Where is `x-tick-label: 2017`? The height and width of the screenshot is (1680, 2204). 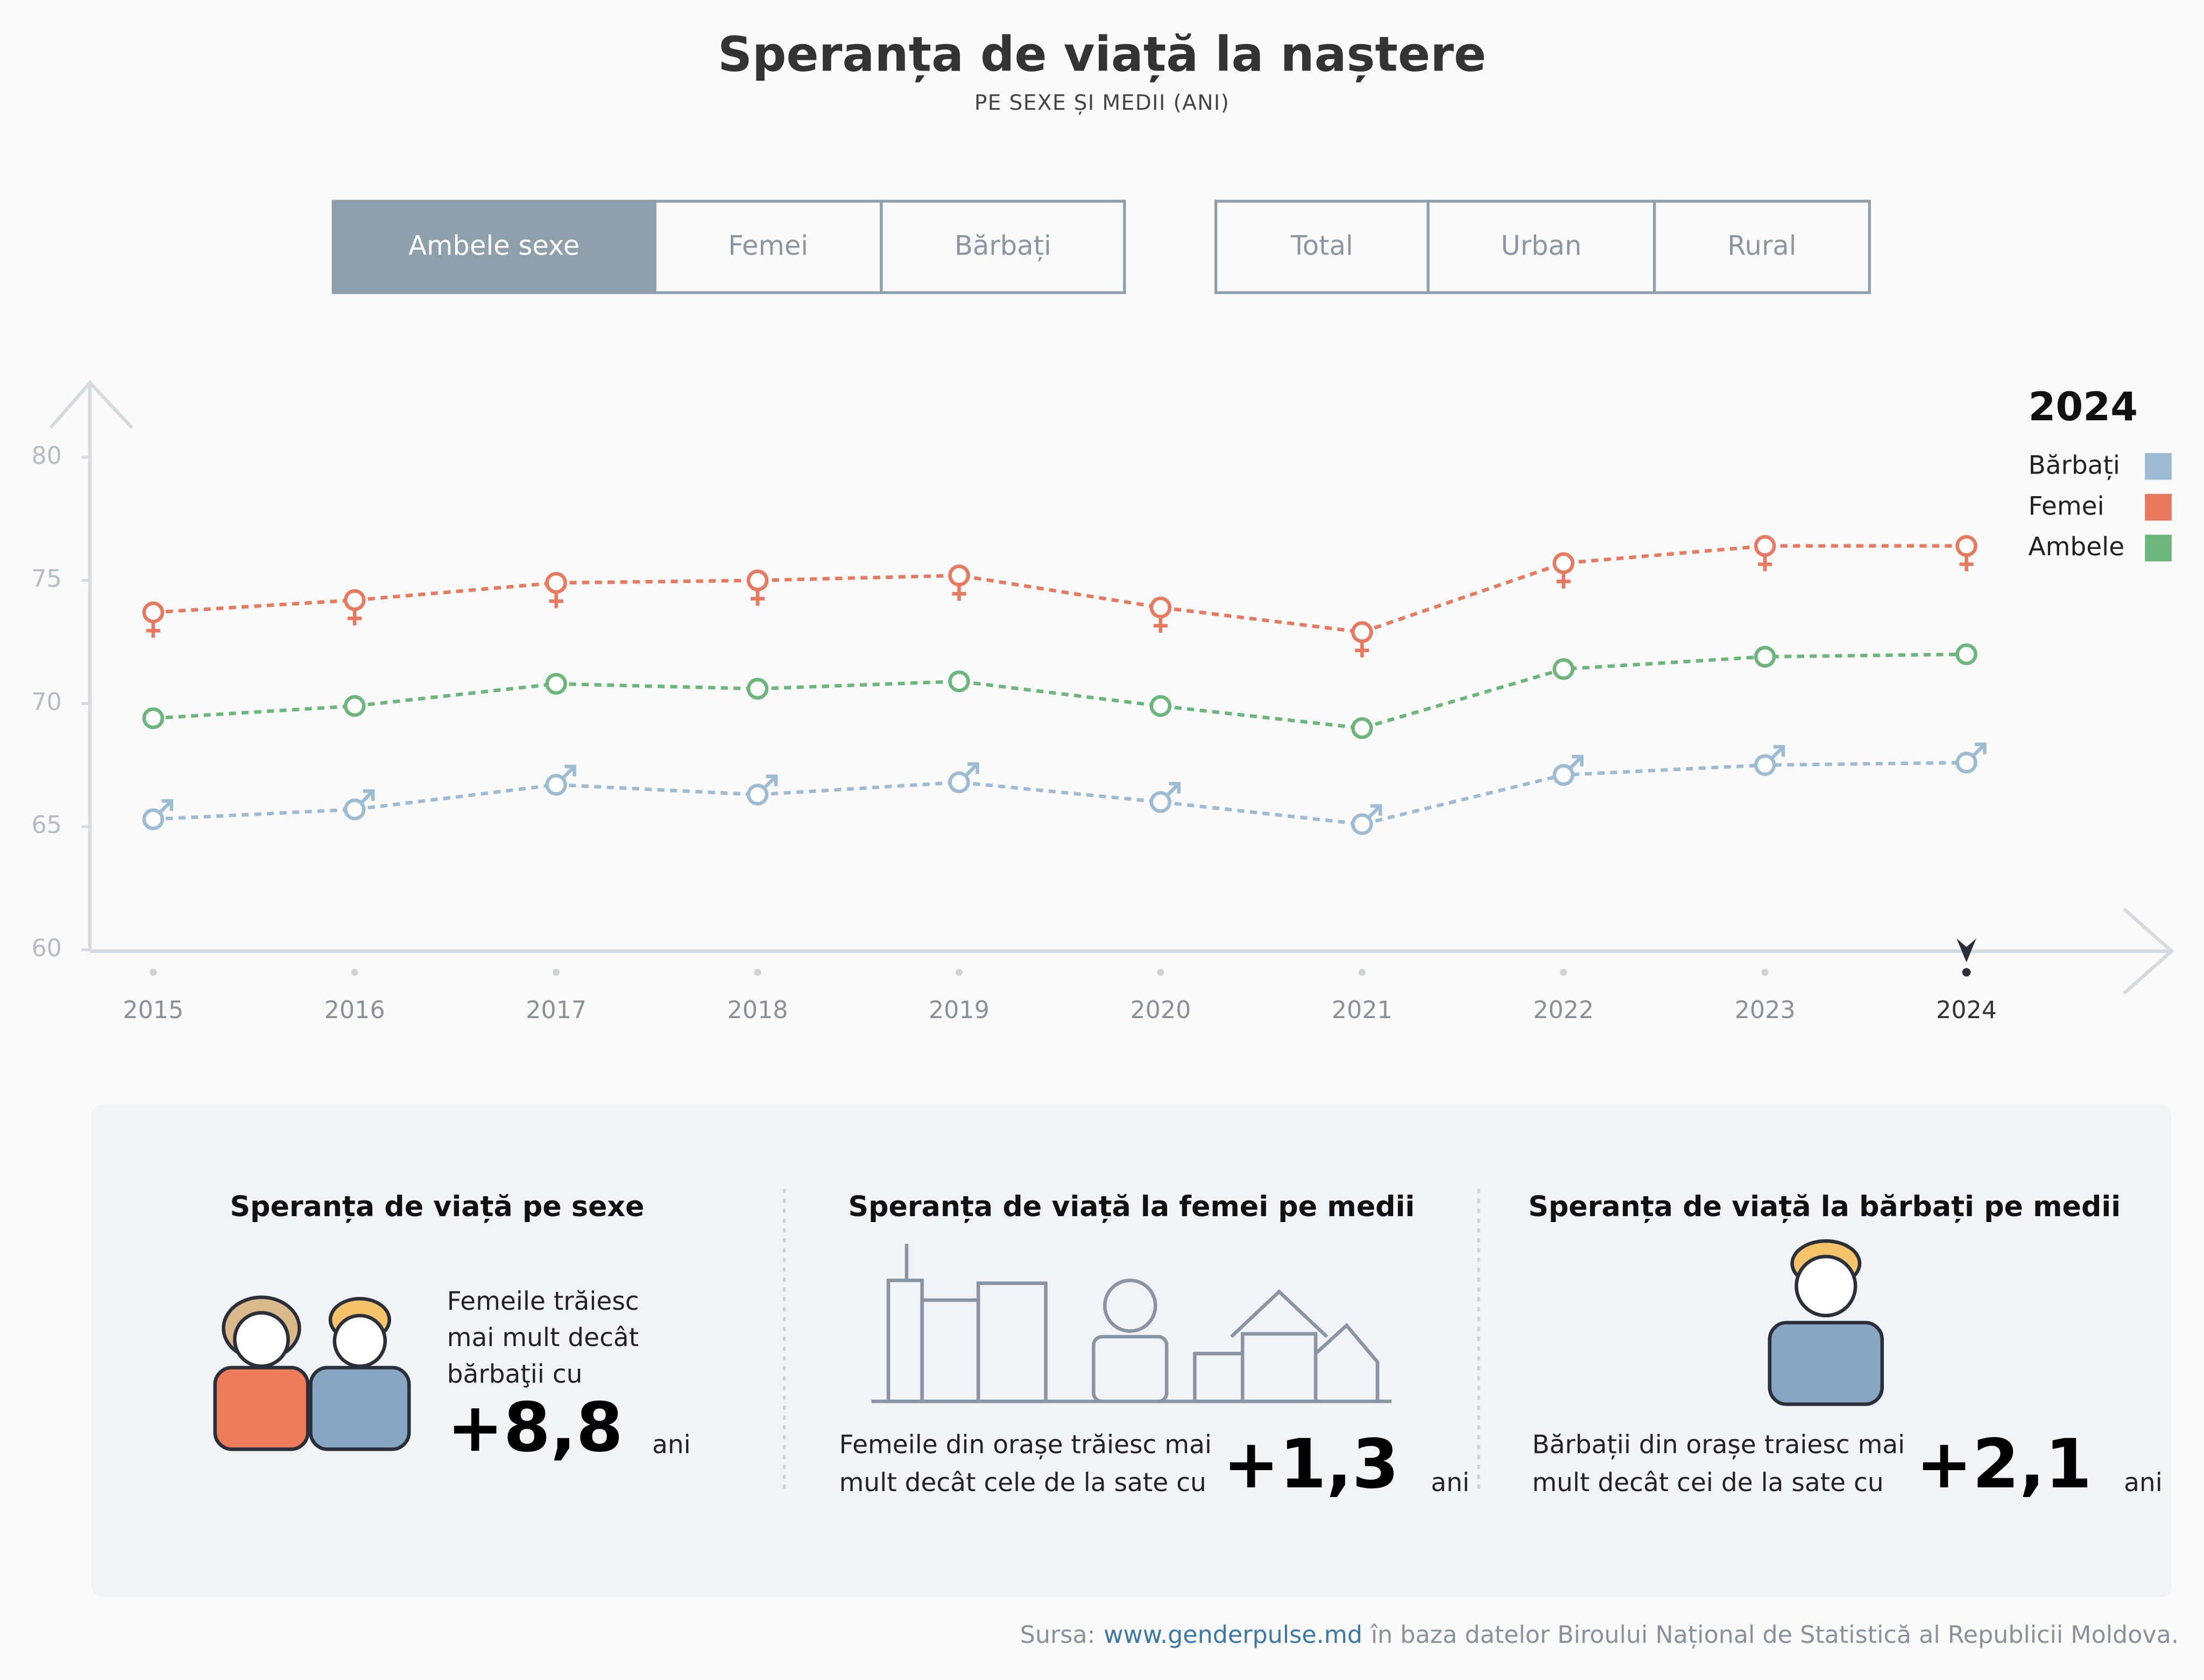
x-tick-label: 2017 is located at coordinates (556, 1010).